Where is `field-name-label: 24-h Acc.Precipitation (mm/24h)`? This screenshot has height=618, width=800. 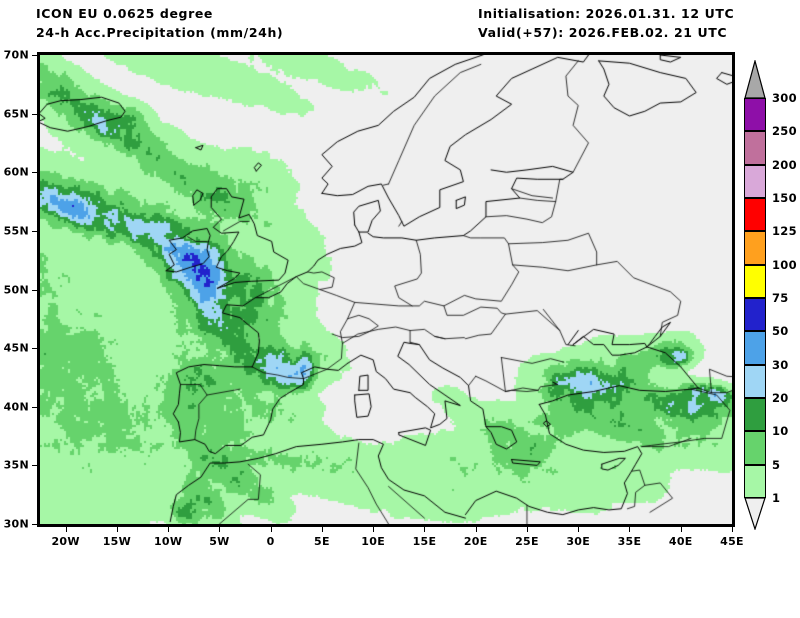 field-name-label: 24-h Acc.Precipitation (mm/24h) is located at coordinates (160, 32).